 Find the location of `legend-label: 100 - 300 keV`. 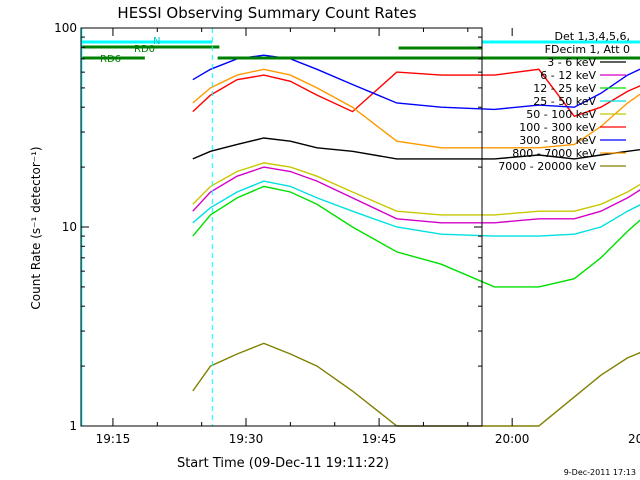

legend-label: 100 - 300 keV is located at coordinates (557, 127).